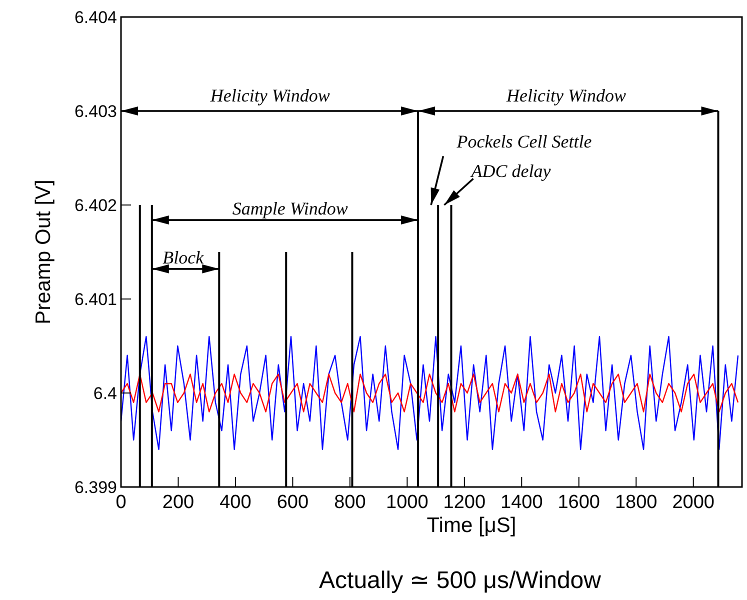 The height and width of the screenshot is (600, 747). I want to click on x-tick-label: 600, so click(292, 502).